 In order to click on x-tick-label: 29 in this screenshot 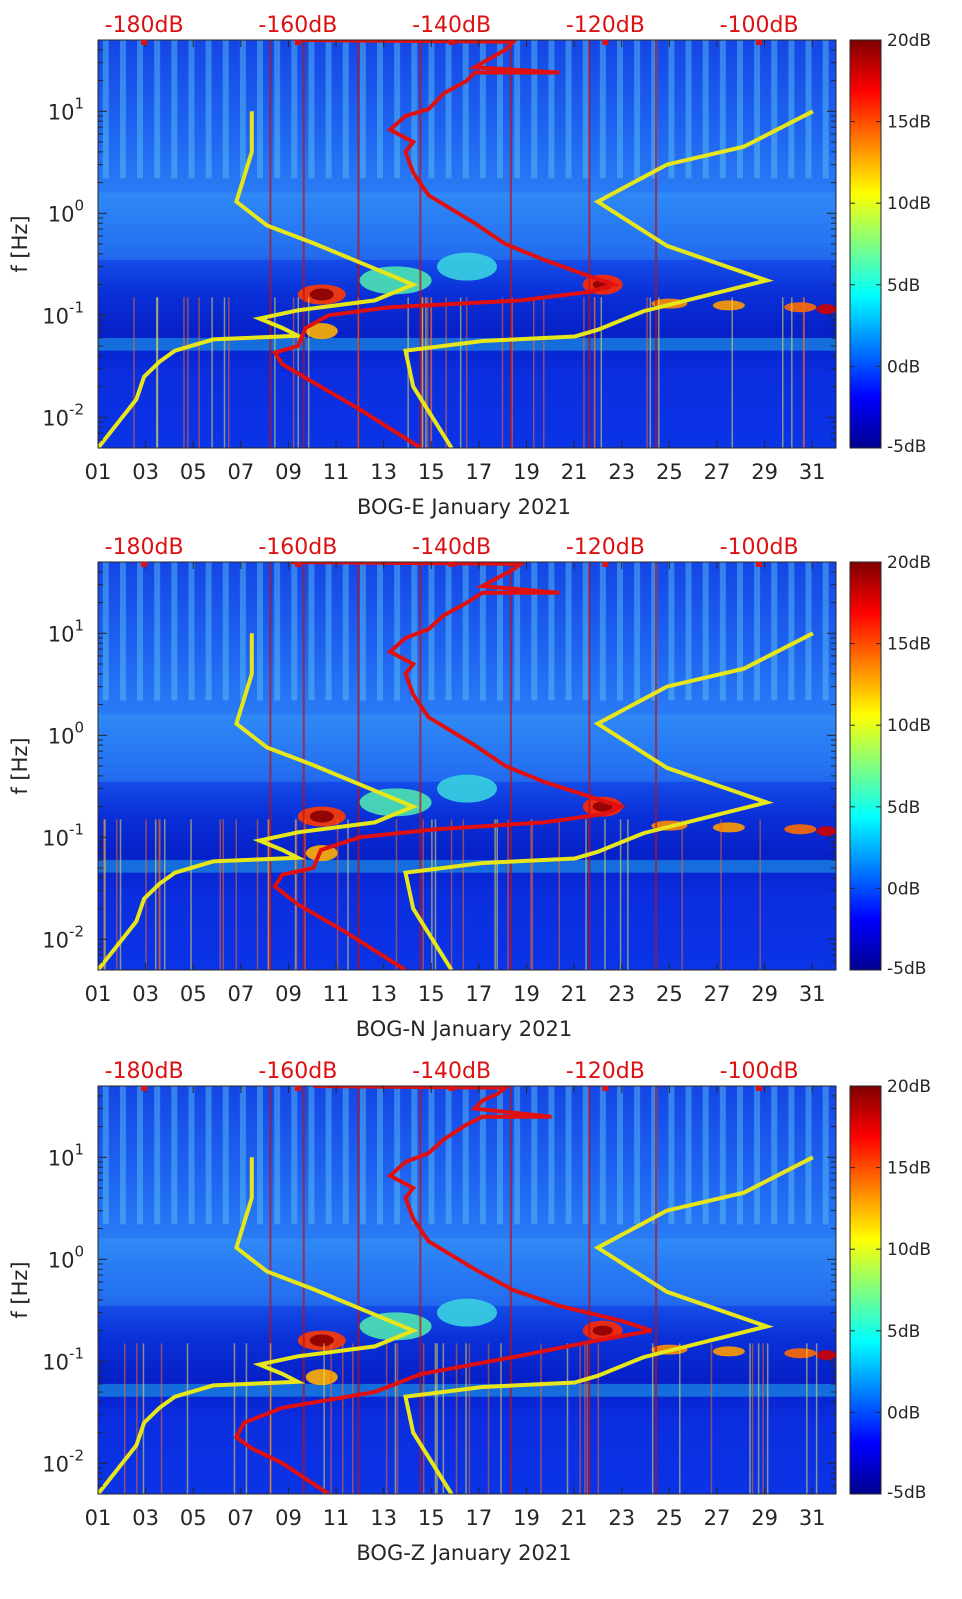, I will do `click(764, 472)`.